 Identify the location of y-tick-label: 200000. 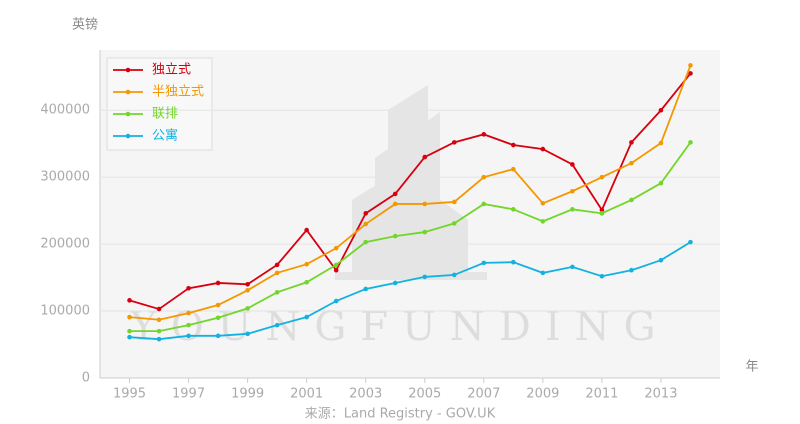
(65, 244).